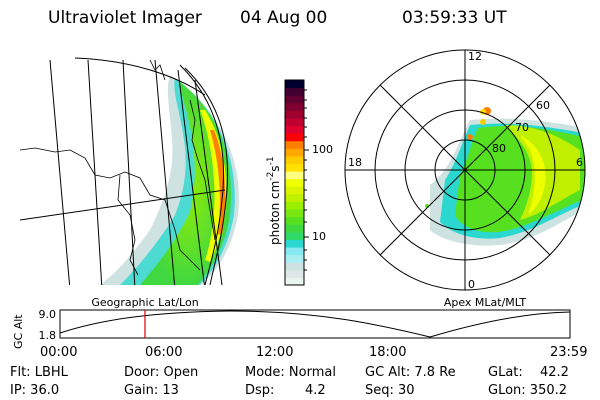 This screenshot has height=400, width=600. I want to click on glat-label: GLat:, so click(505, 372).